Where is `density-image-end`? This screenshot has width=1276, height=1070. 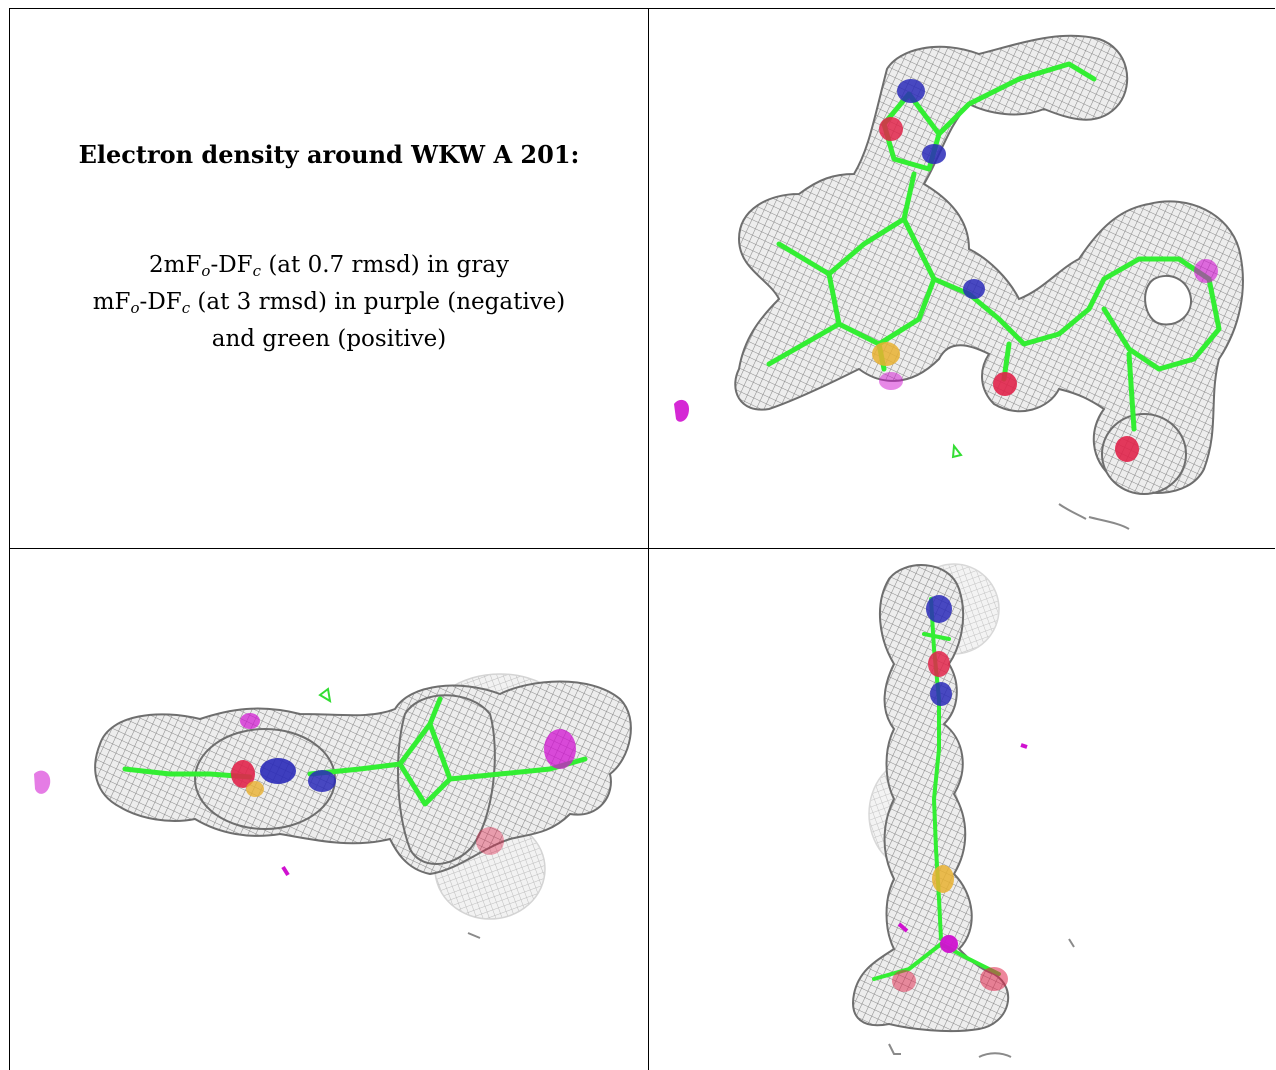 density-image-end is located at coordinates (963, 810).